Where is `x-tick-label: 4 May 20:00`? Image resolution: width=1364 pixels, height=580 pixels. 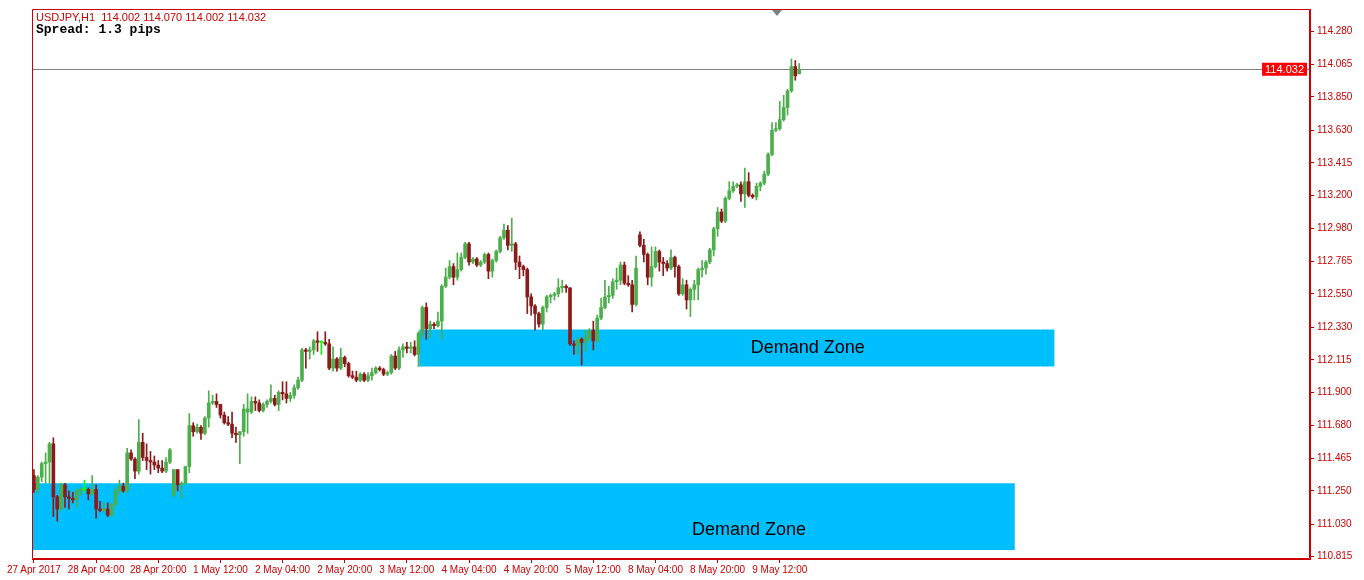
x-tick-label: 4 May 20:00 is located at coordinates (531, 569).